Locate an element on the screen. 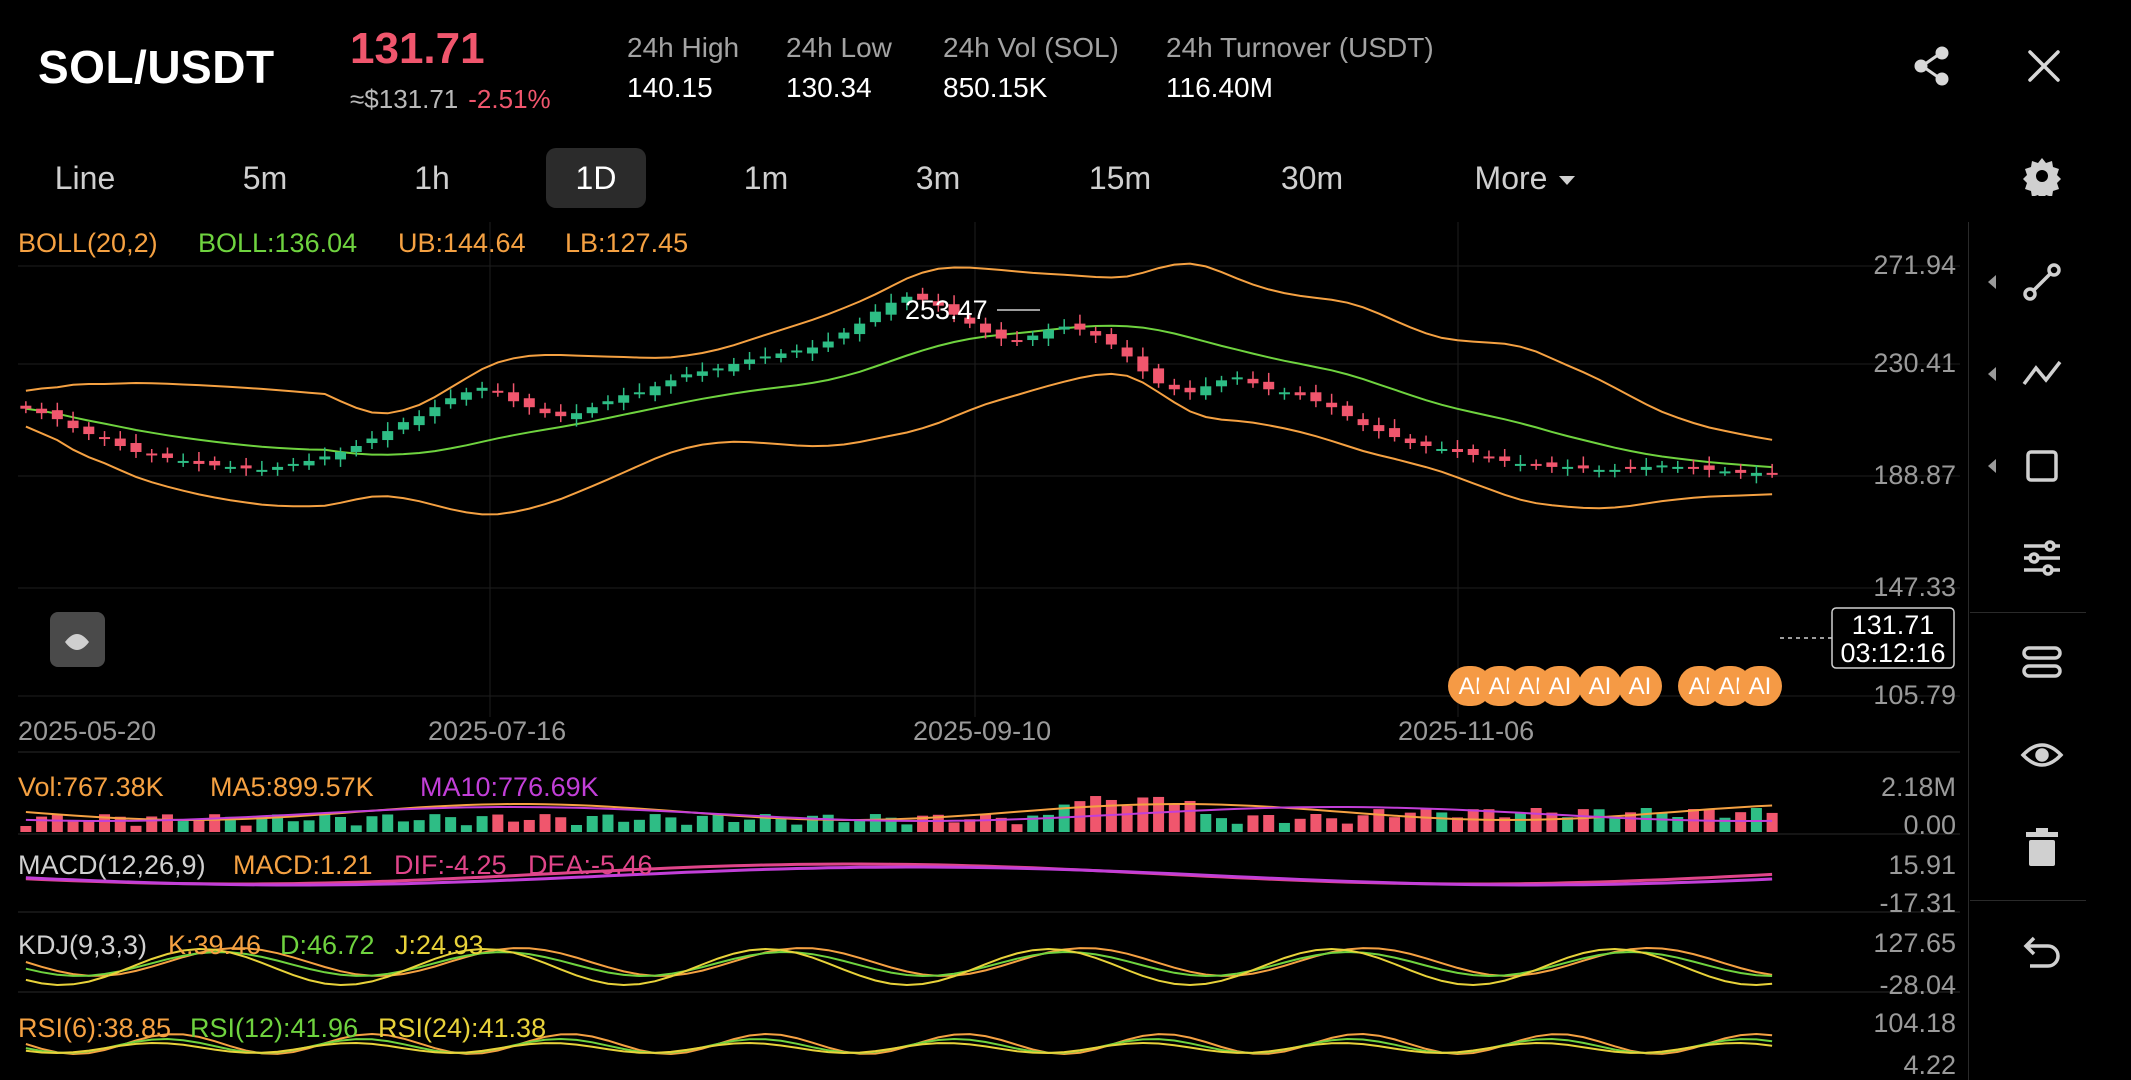 Image resolution: width=2131 pixels, height=1080 pixels. share-icon is located at coordinates (1932, 66).